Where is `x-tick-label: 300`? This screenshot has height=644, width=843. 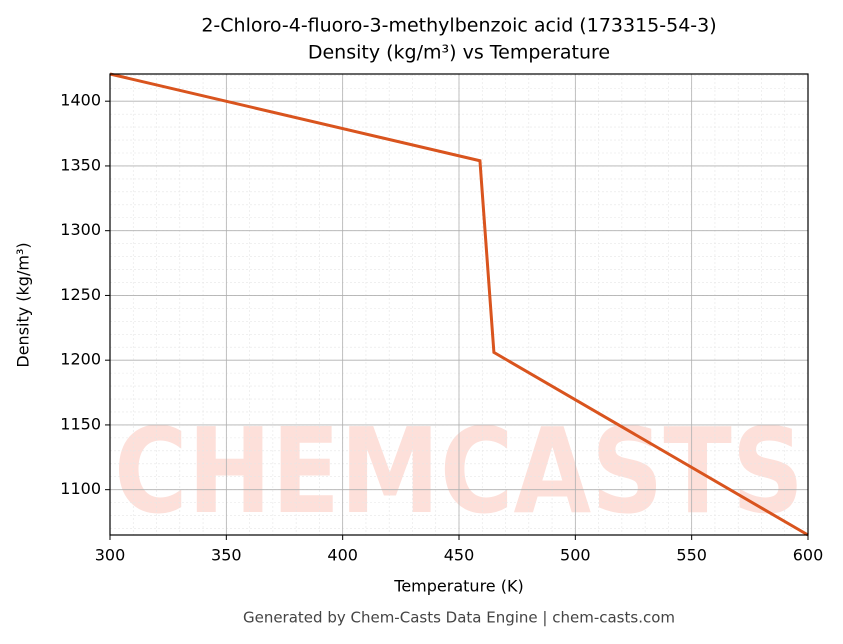
x-tick-label: 300 is located at coordinates (110, 555).